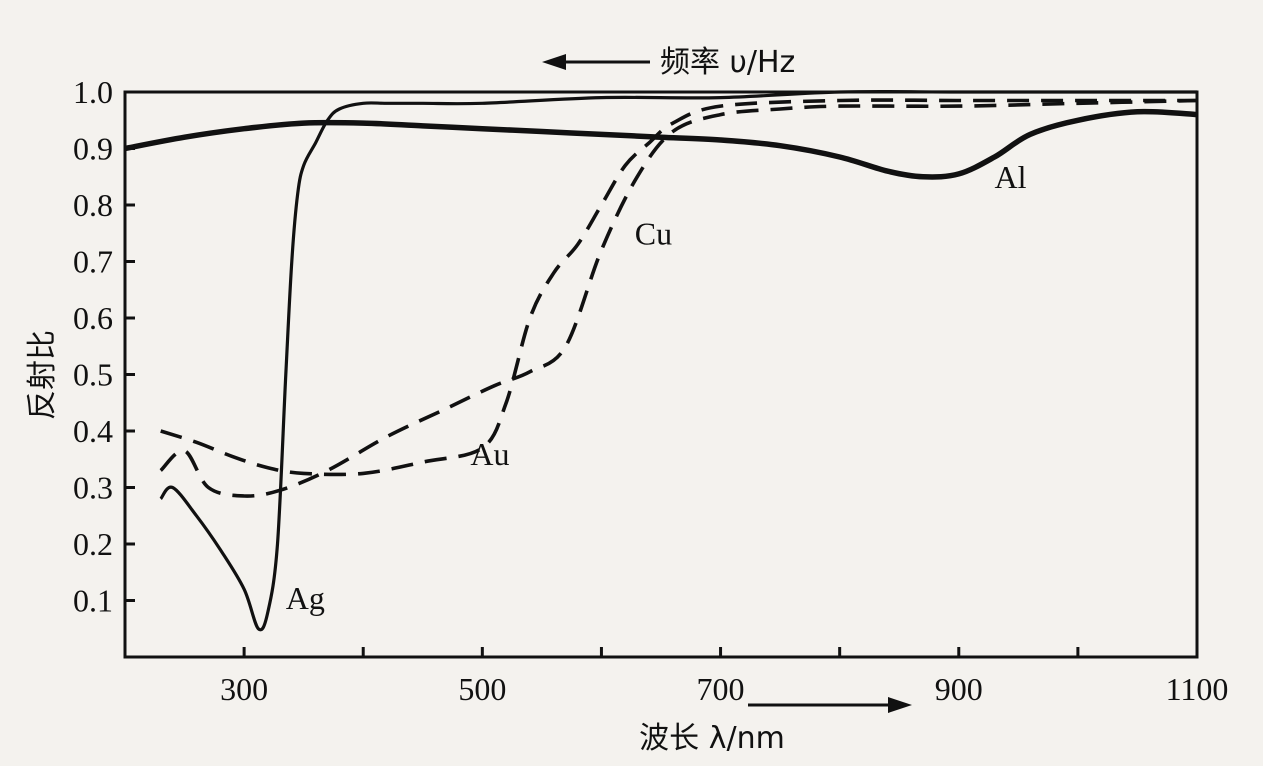  I want to click on y-tick-label: 0.1, so click(93, 601).